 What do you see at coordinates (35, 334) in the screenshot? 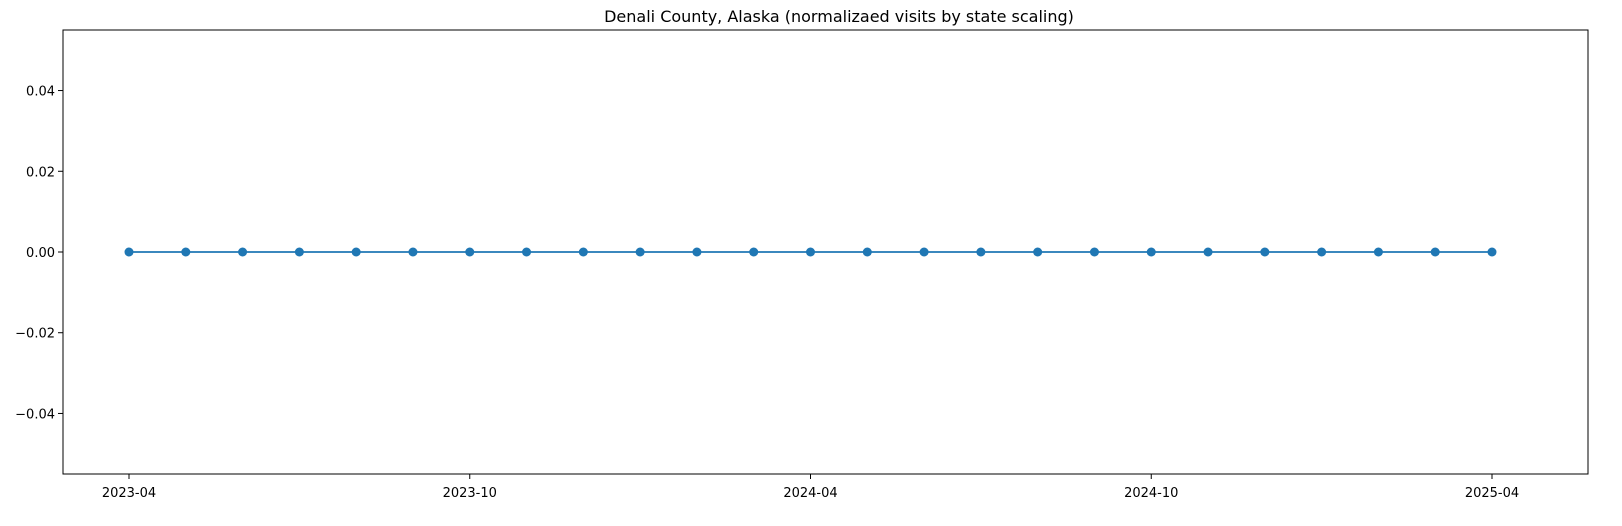
I see `y-tick-label: −0.02` at bounding box center [35, 334].